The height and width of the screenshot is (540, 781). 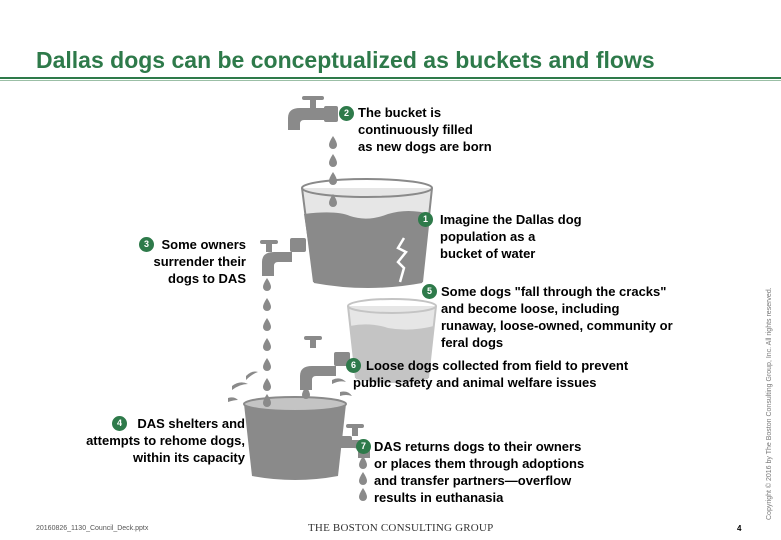 What do you see at coordinates (554, 291) in the screenshot?
I see `callout-text: Some dogs "fall through the cracks"` at bounding box center [554, 291].